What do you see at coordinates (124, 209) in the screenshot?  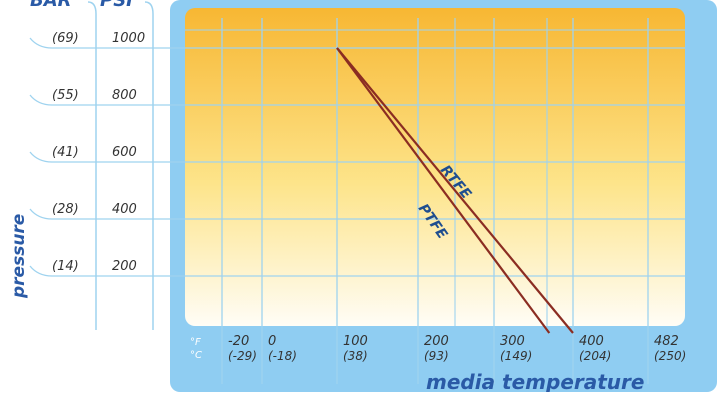 I see `y-tick-label-psi: 400` at bounding box center [124, 209].